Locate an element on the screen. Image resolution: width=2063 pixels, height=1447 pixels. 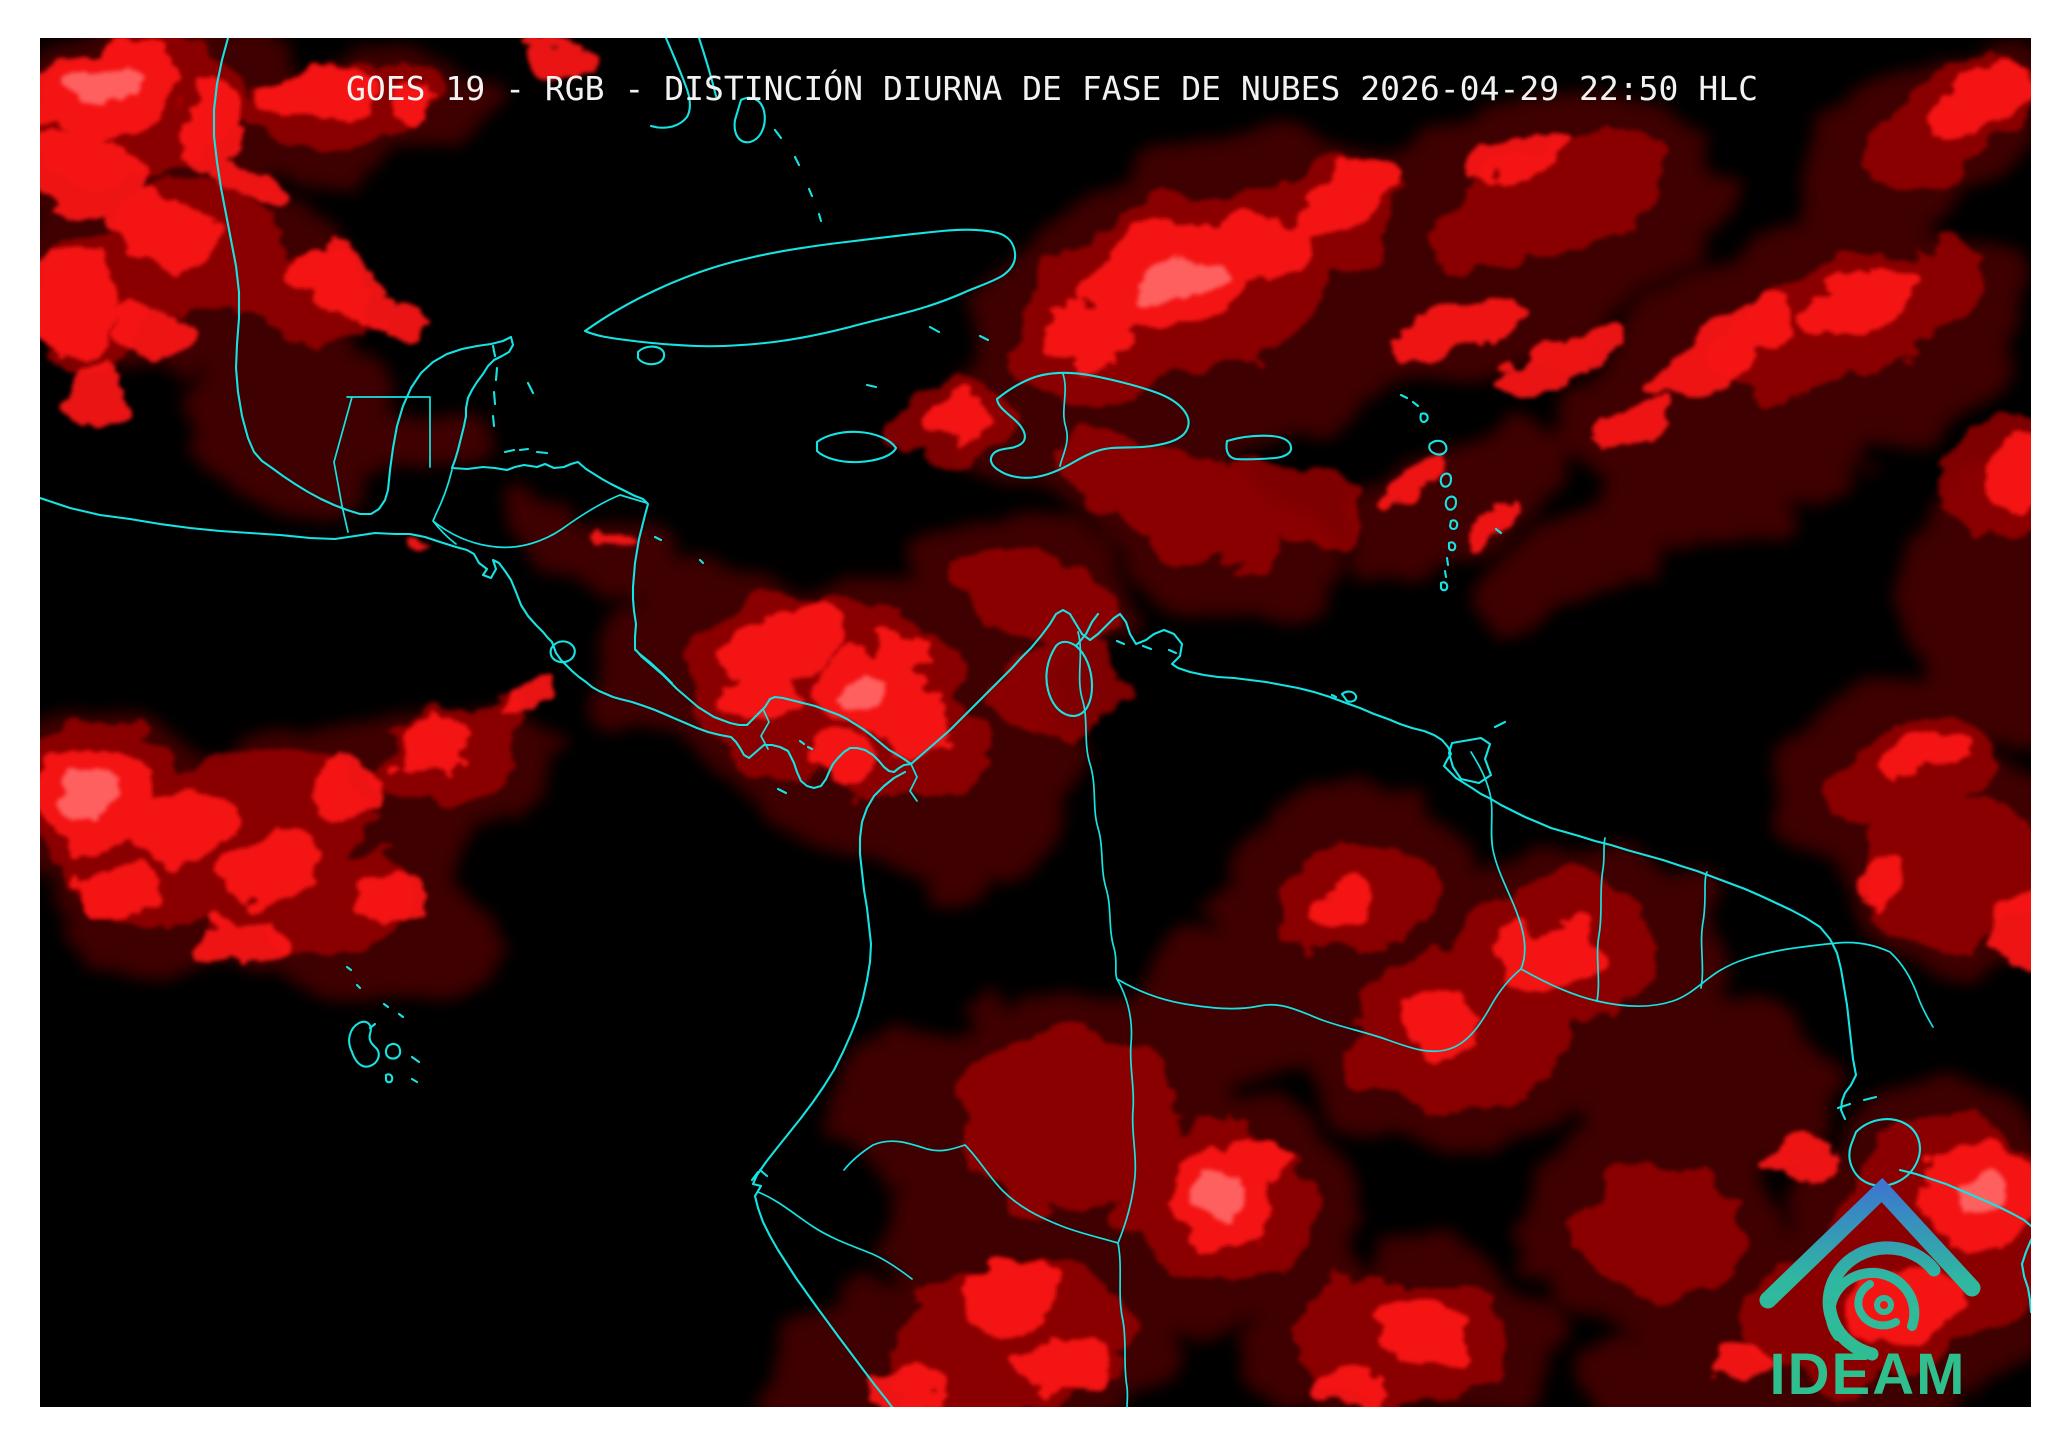
lake-maracaibo is located at coordinates (1072, 665).